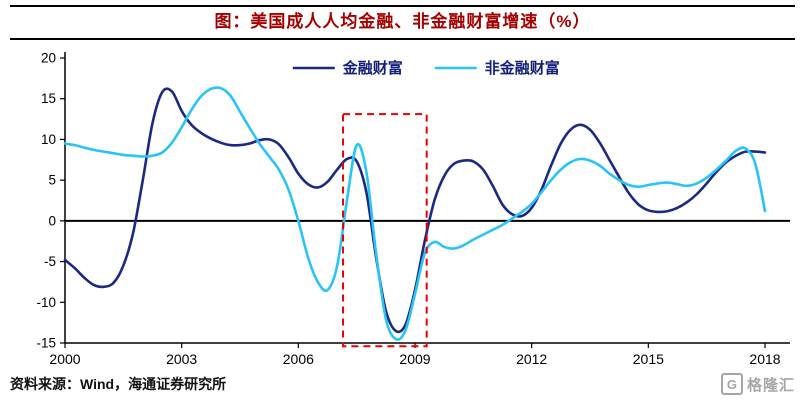  What do you see at coordinates (385, 230) in the screenshot?
I see `crisis-highlight-box` at bounding box center [385, 230].